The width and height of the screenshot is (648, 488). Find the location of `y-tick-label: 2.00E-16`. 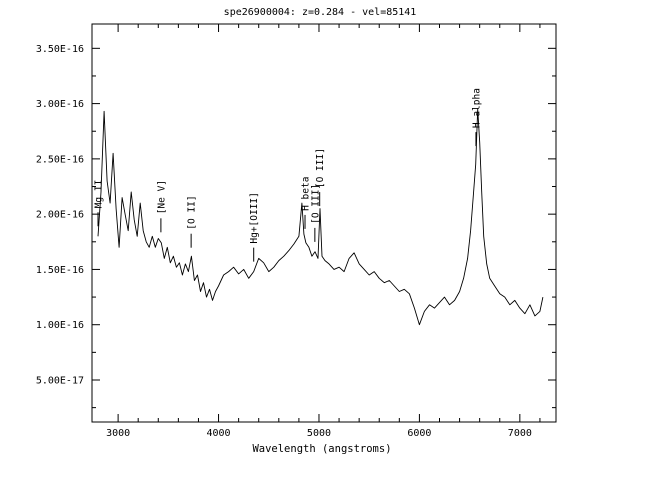

y-tick-label: 2.00E-16 is located at coordinates (60, 215).